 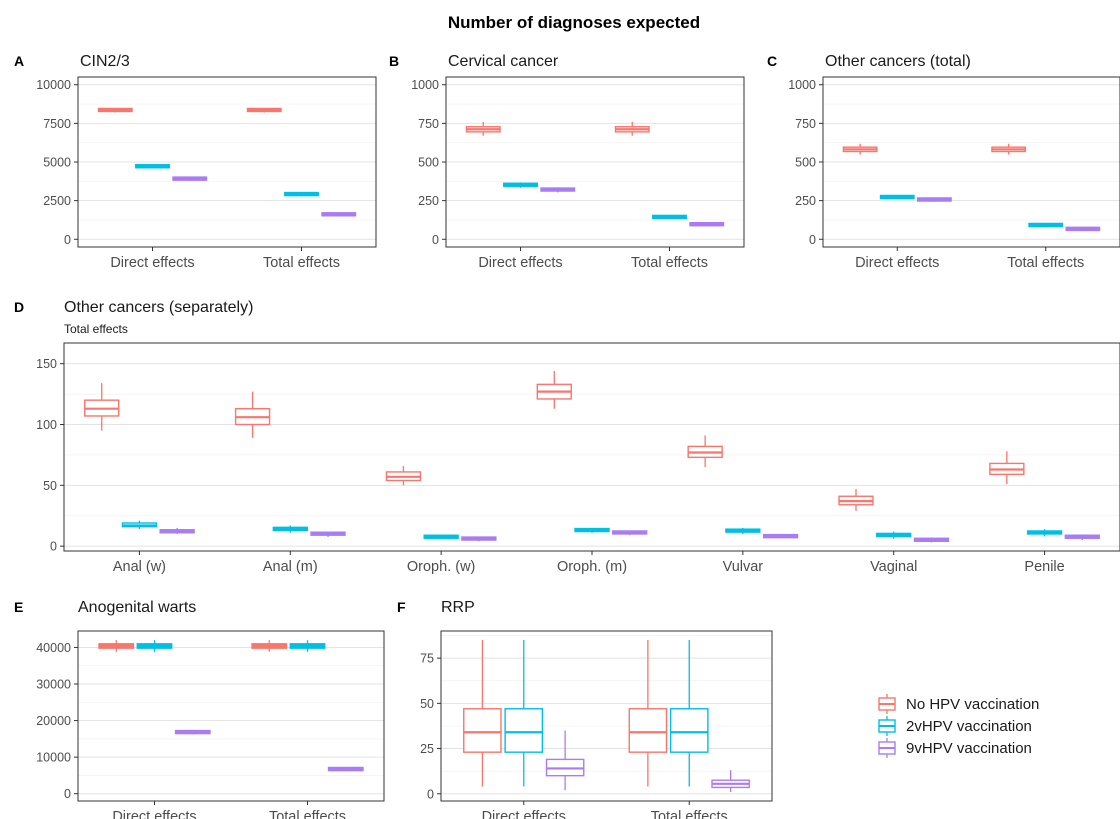 What do you see at coordinates (18, 607) in the screenshot?
I see `panel-tag-e: E` at bounding box center [18, 607].